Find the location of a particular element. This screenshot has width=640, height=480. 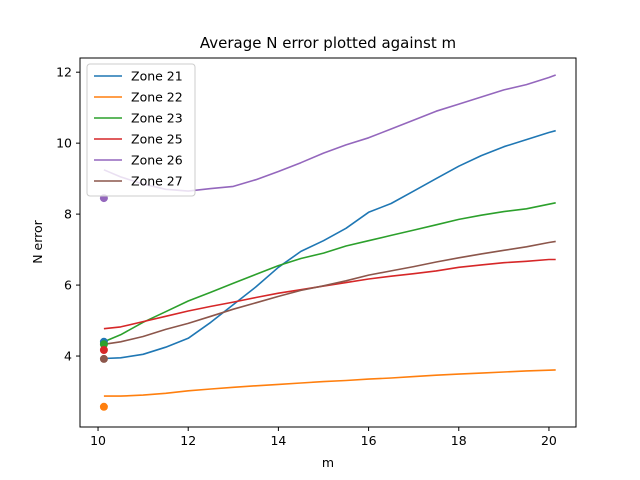

legend-label: Zone 26 is located at coordinates (157, 160).